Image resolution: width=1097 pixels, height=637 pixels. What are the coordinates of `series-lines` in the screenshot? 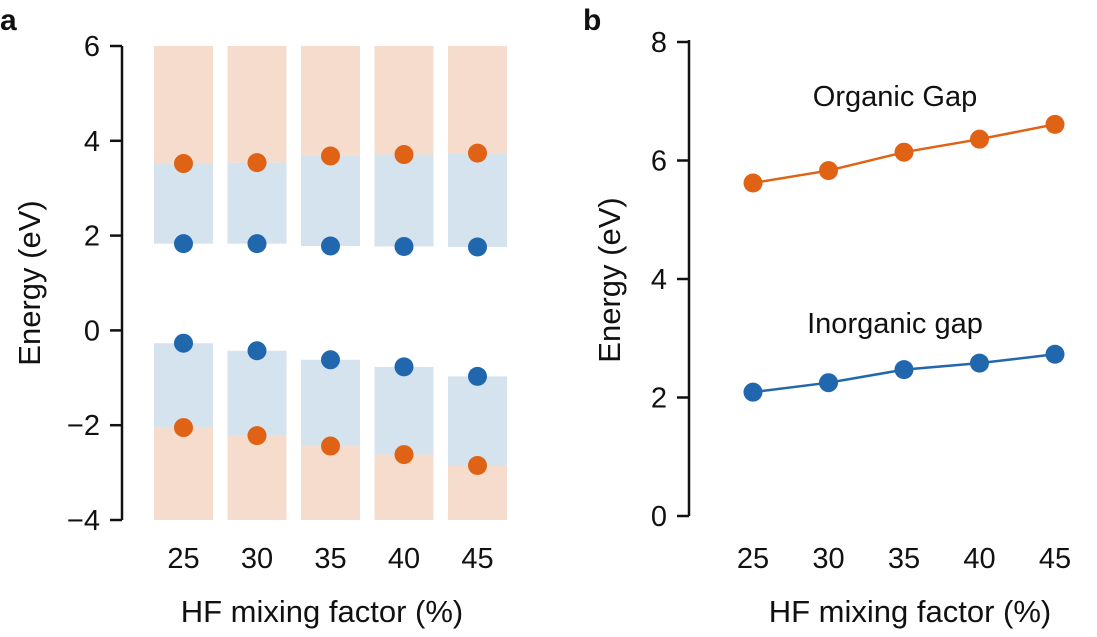 It's located at (904, 258).